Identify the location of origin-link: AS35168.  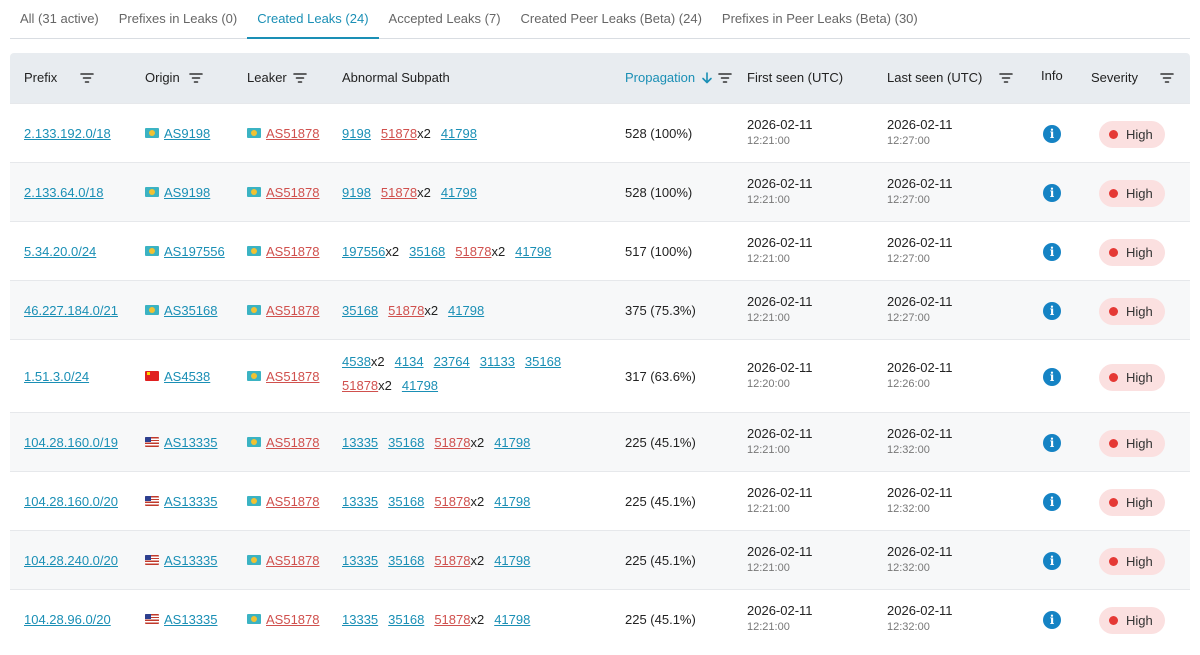
(191, 310).